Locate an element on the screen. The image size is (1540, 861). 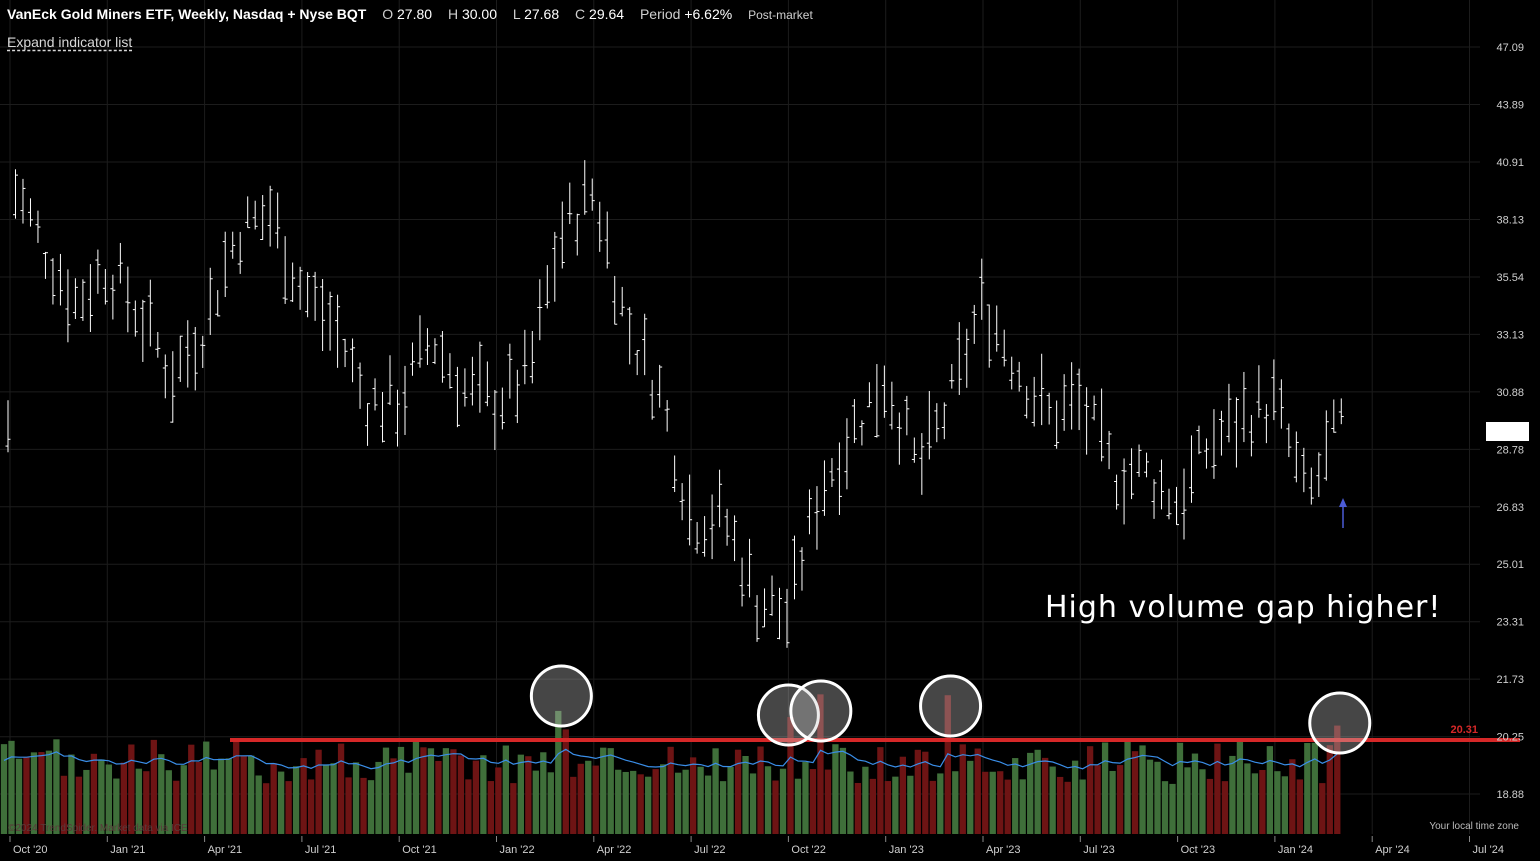
price-tick-label: 38.13 is located at coordinates (1510, 221).